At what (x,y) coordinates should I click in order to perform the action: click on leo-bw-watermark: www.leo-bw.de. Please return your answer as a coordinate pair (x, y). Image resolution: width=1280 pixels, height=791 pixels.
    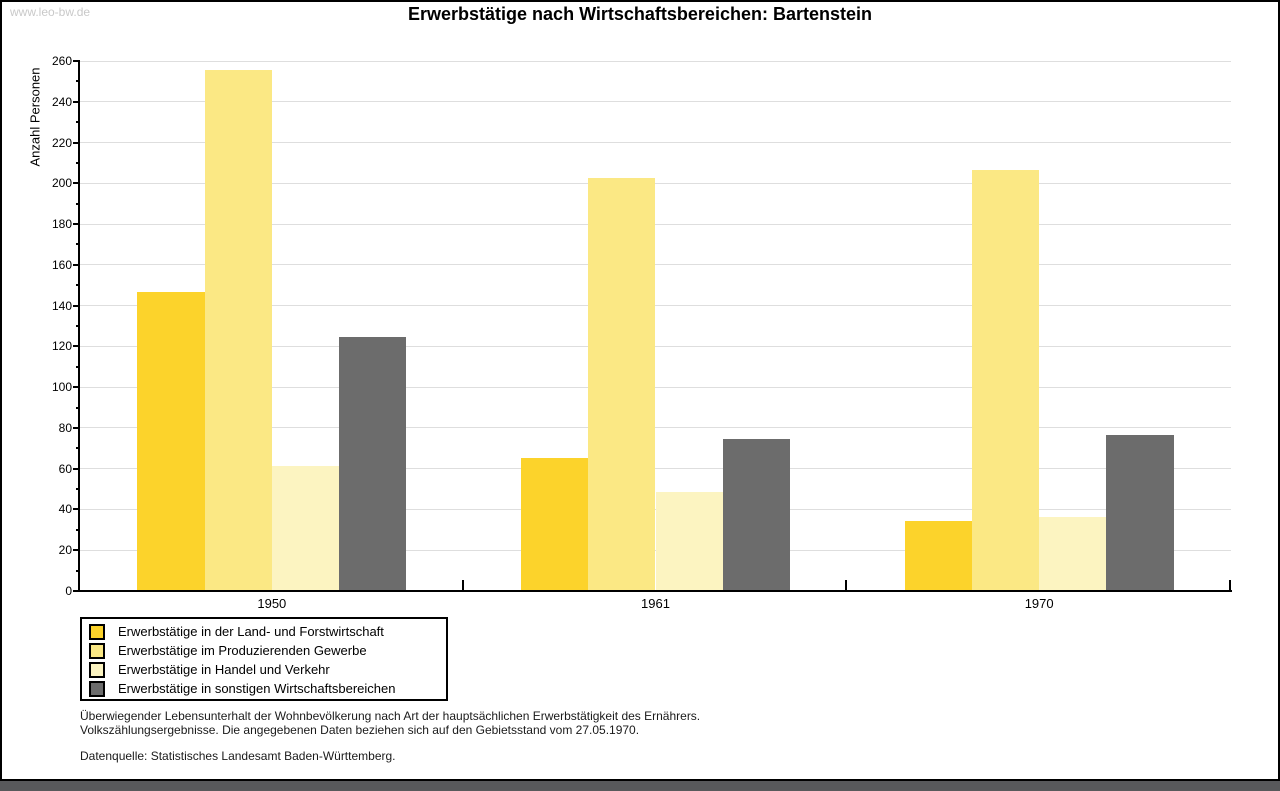
    Looking at the image, I should click on (50, 12).